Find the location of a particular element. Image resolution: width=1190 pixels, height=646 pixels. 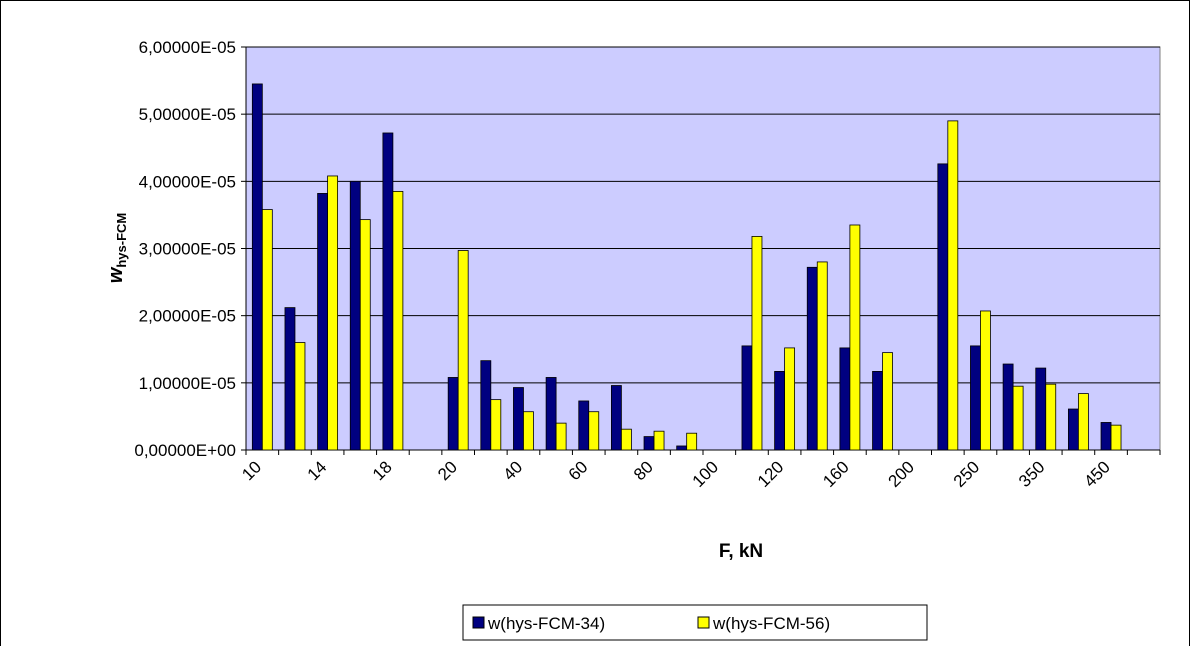

x-axis-label: F, kN is located at coordinates (741, 551).